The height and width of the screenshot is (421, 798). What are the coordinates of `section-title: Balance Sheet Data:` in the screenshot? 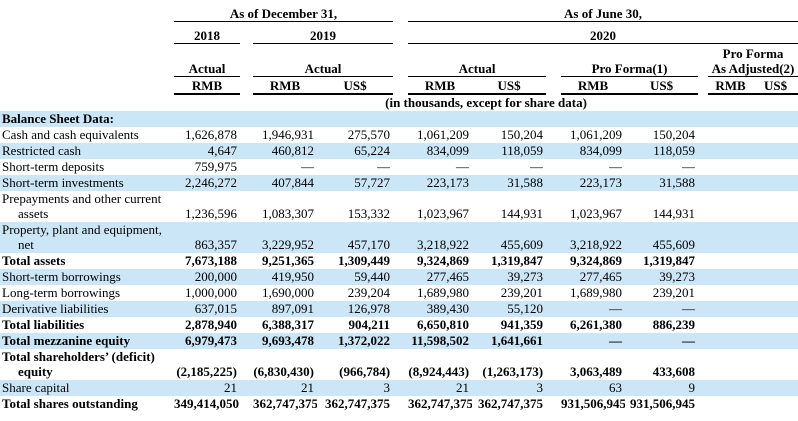 It's located at (58, 118).